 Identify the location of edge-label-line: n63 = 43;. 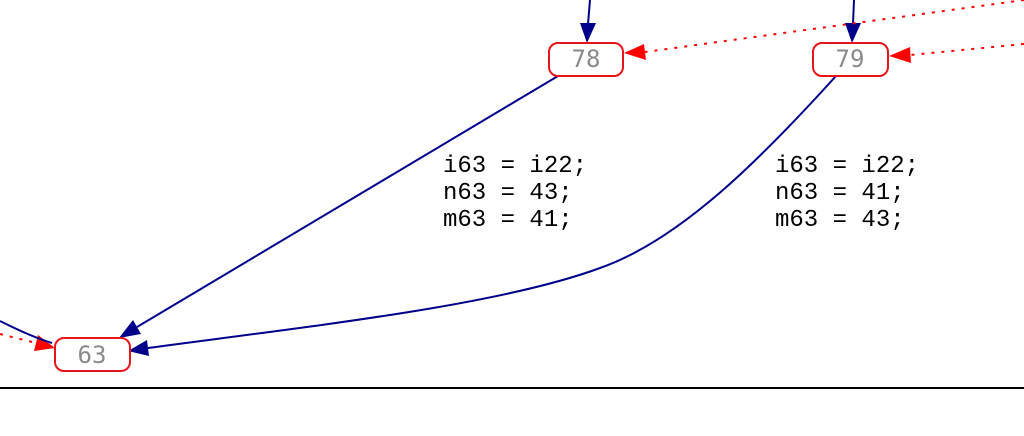
(508, 193).